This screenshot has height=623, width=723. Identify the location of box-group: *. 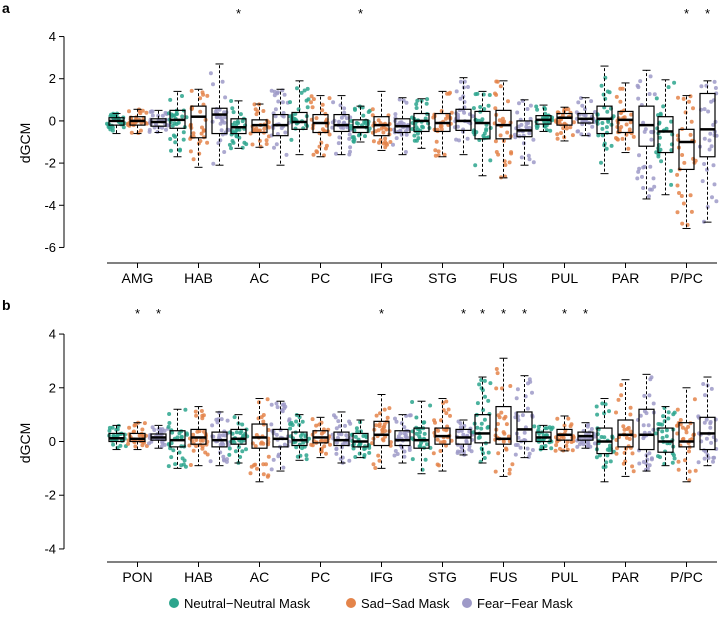
(137, 378).